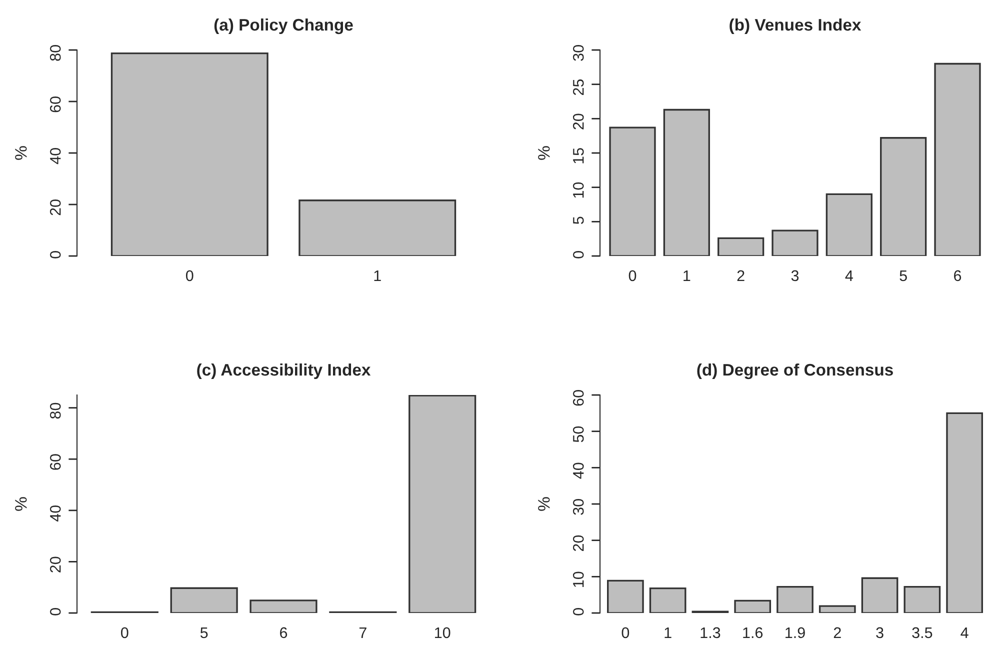 The height and width of the screenshot is (649, 999). I want to click on chart-title: (b) Venues Index, so click(796, 26).